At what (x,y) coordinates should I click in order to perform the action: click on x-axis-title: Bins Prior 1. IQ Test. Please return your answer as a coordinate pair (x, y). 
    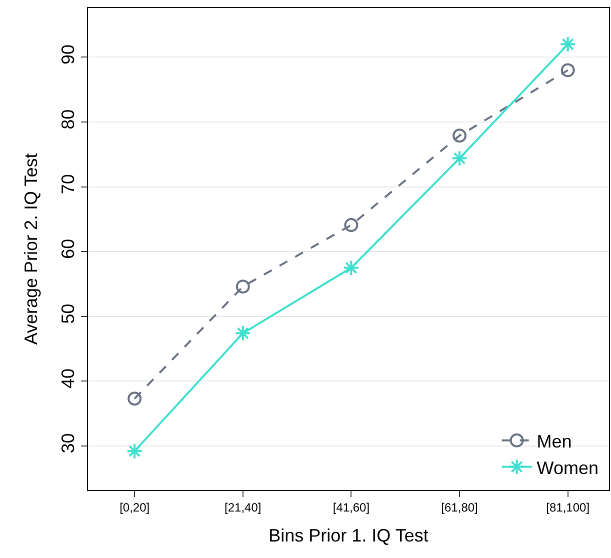
    Looking at the image, I should click on (348, 536).